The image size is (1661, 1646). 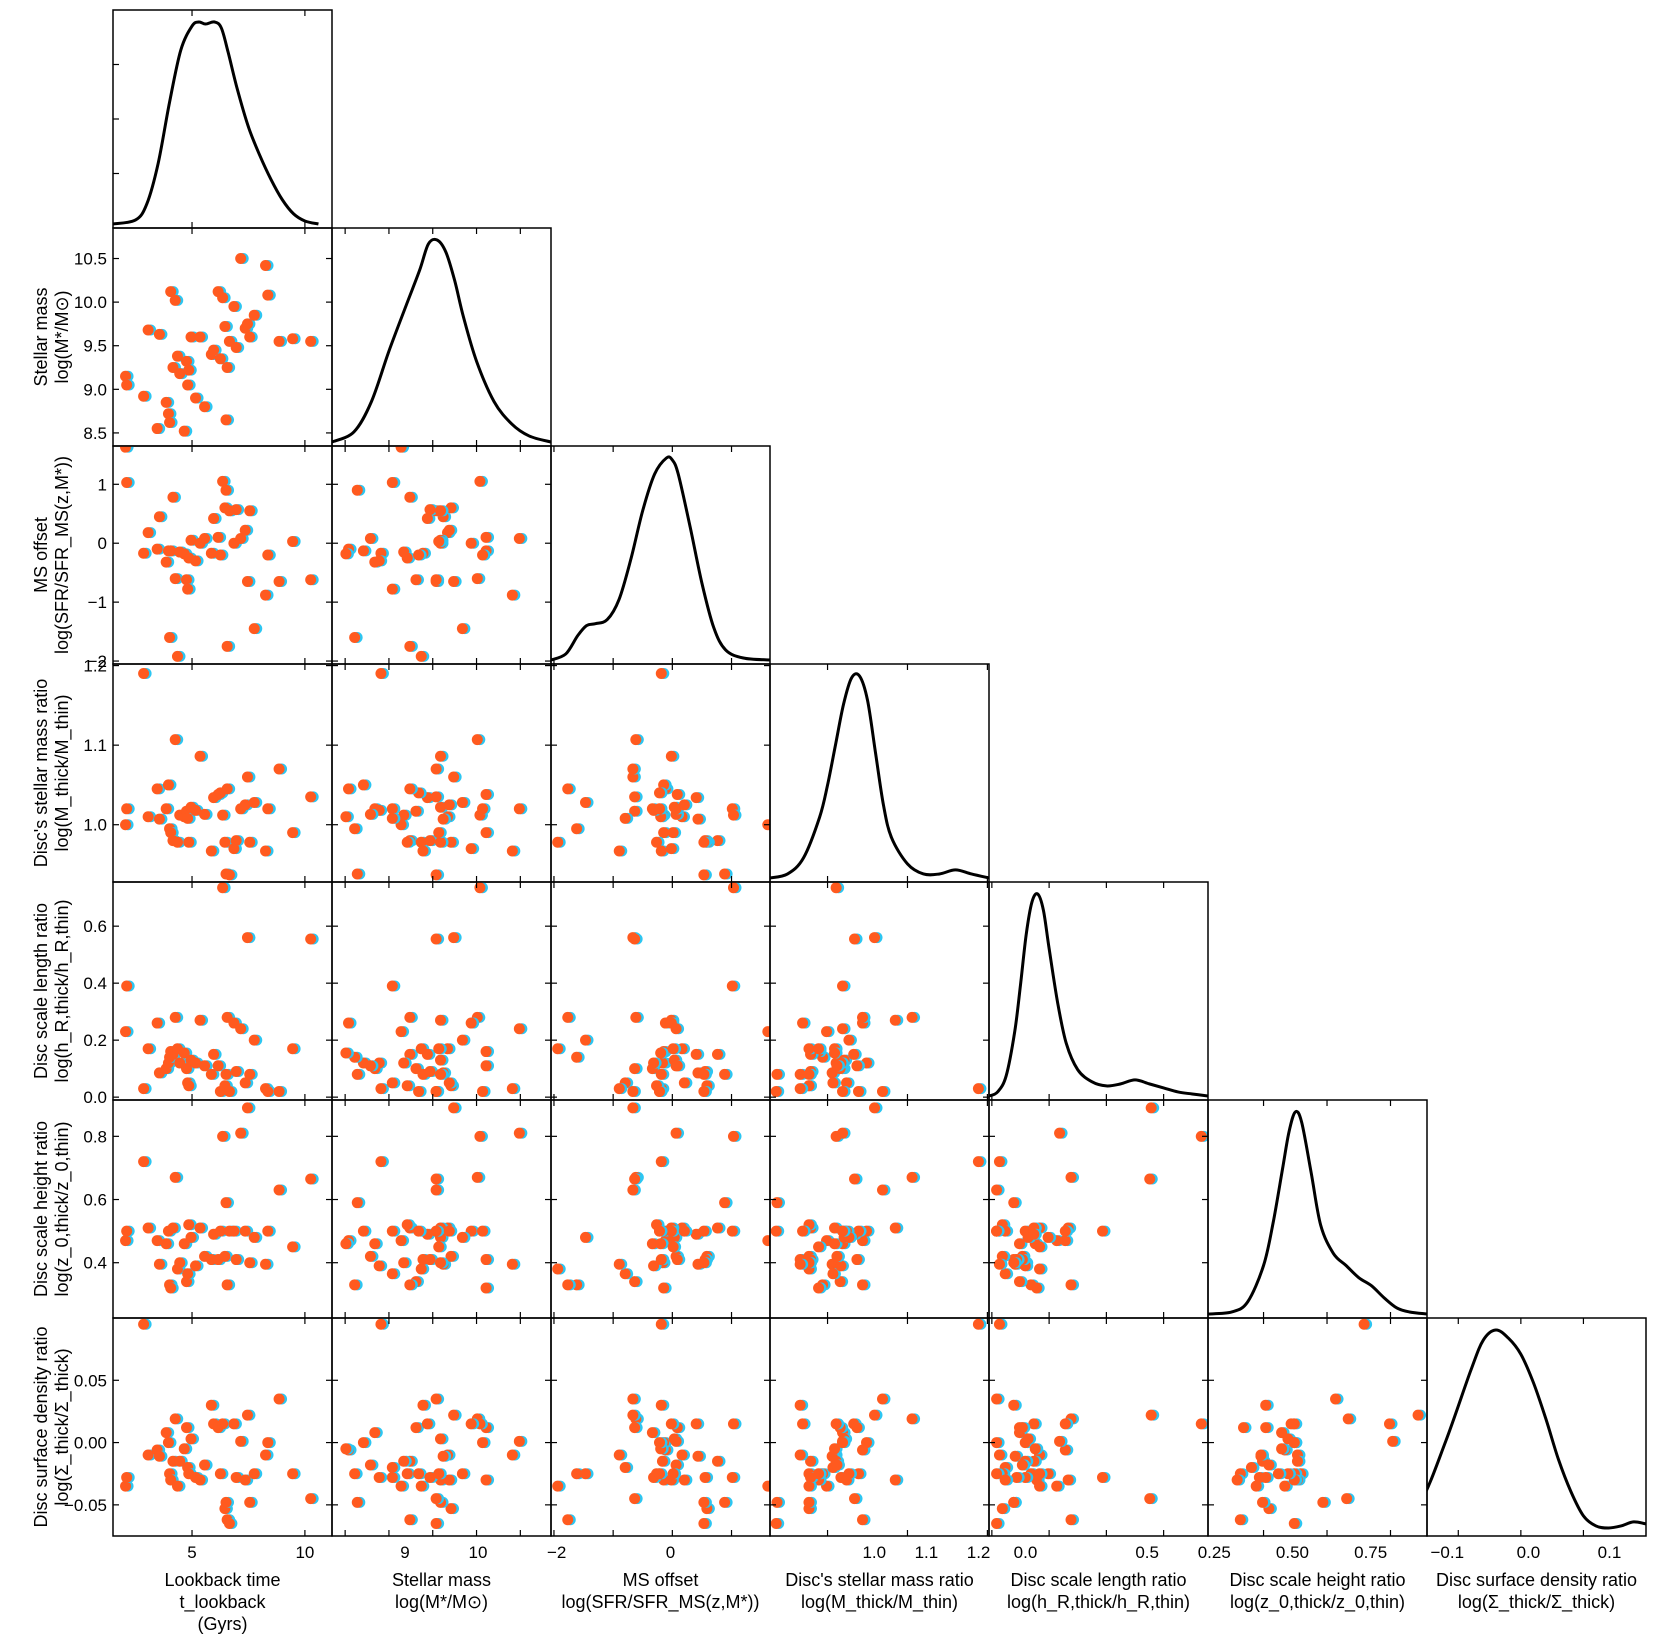 What do you see at coordinates (41, 1209) in the screenshot?
I see `y-axis-label: Disc scale height ratio` at bounding box center [41, 1209].